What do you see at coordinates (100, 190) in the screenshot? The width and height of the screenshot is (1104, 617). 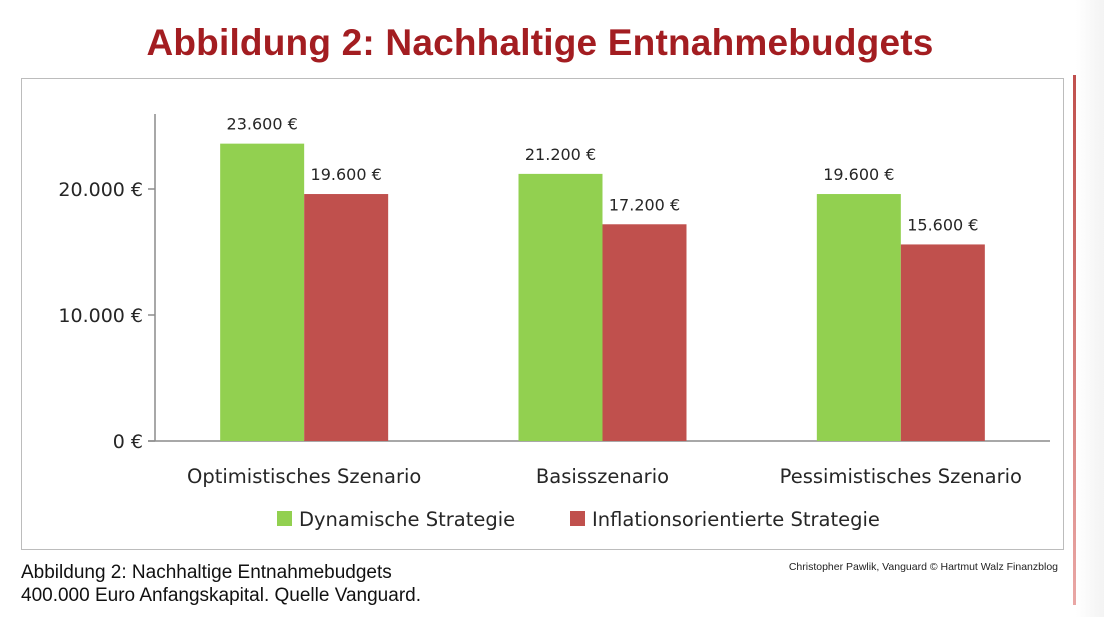 I see `y-tick-label: 20.000 €` at bounding box center [100, 190].